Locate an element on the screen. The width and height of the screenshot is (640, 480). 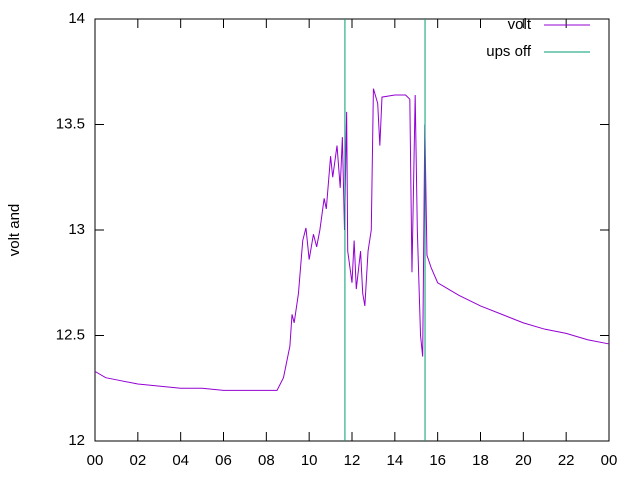
x-tick-label: 02 is located at coordinates (137, 460).